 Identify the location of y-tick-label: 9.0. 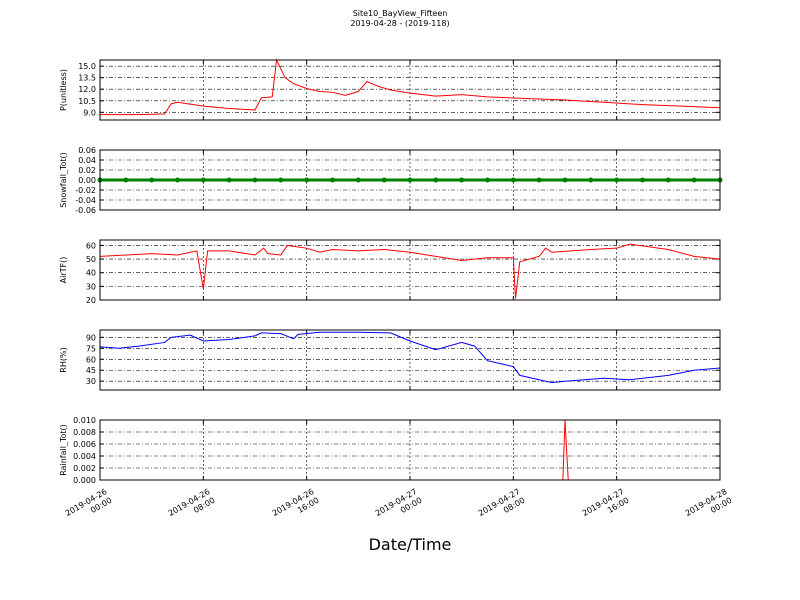
(89, 112).